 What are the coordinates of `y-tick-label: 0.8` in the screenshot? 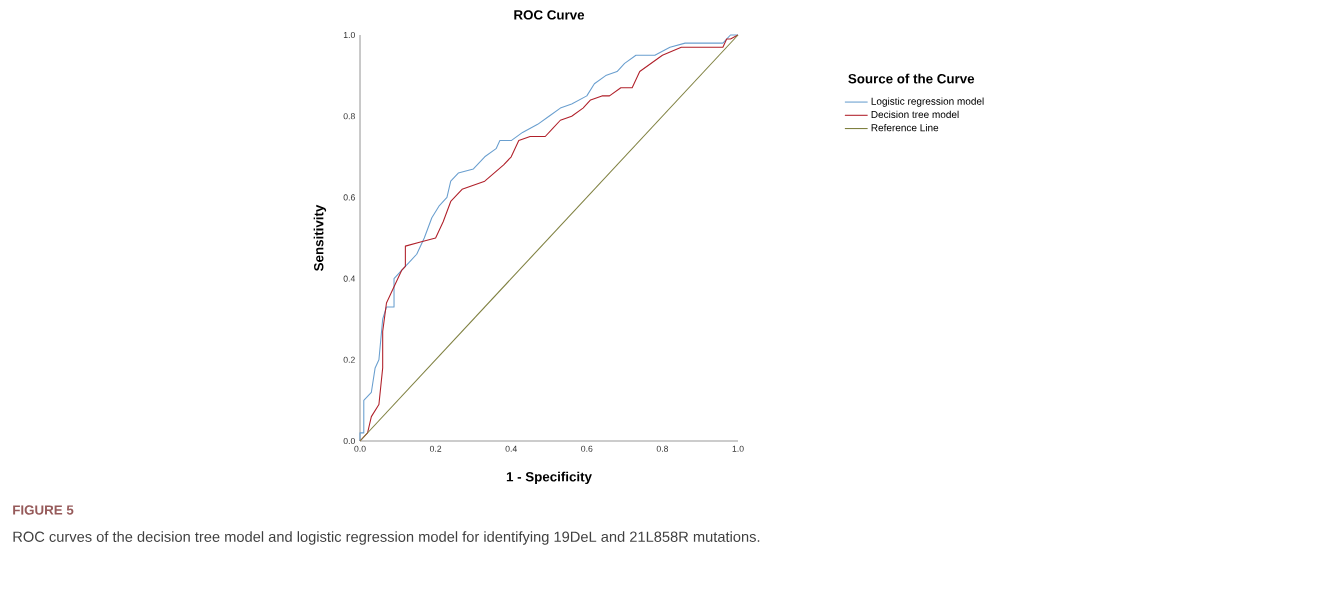 It's located at (349, 116).